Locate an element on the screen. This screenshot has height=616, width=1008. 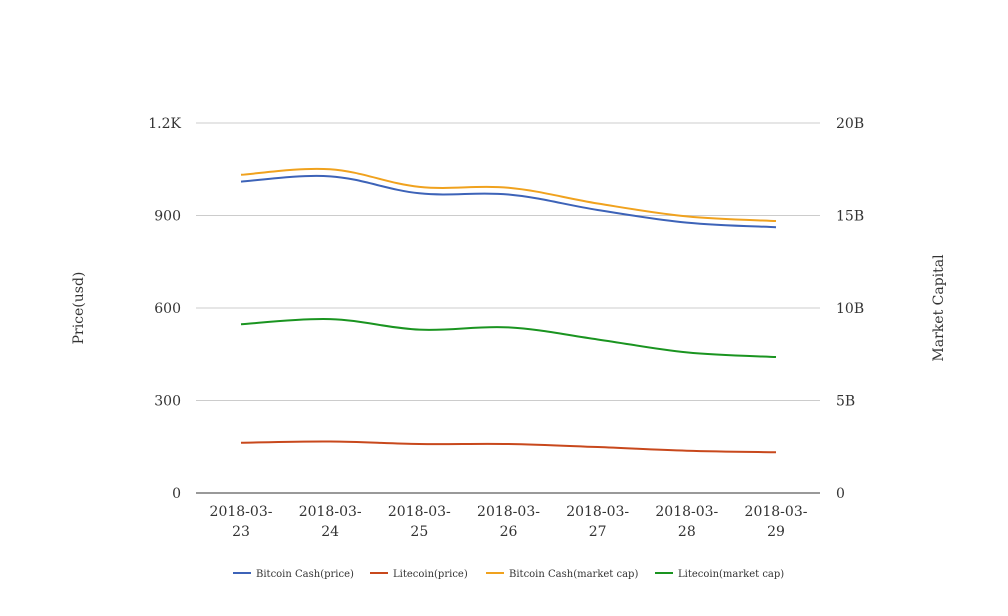
left-axis: 0 300 600 900 1.2K is located at coordinates (164, 309).